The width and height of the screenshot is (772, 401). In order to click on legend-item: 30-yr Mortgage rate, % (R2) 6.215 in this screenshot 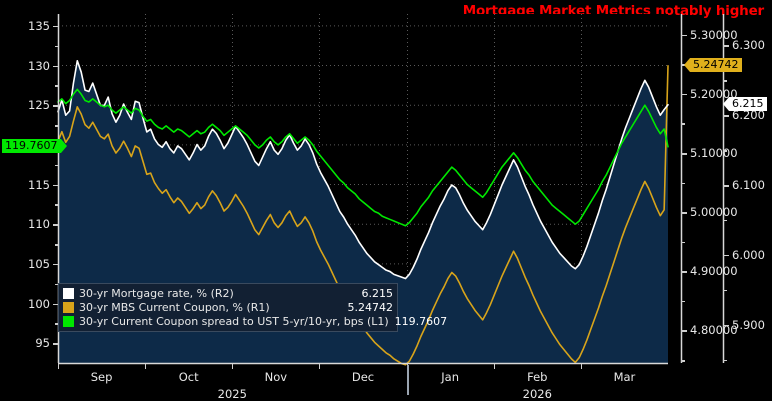, I will do `click(228, 293)`.